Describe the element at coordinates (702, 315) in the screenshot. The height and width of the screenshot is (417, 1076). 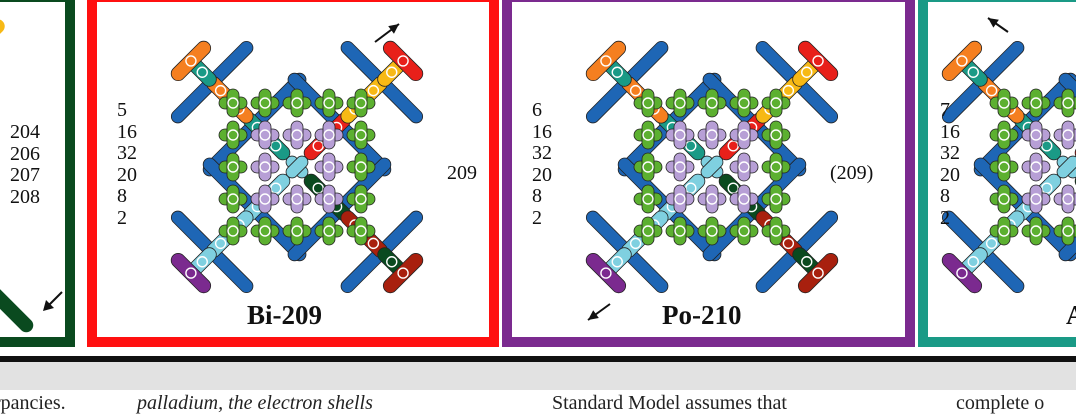
I see `panel-title: Po-210` at that location.